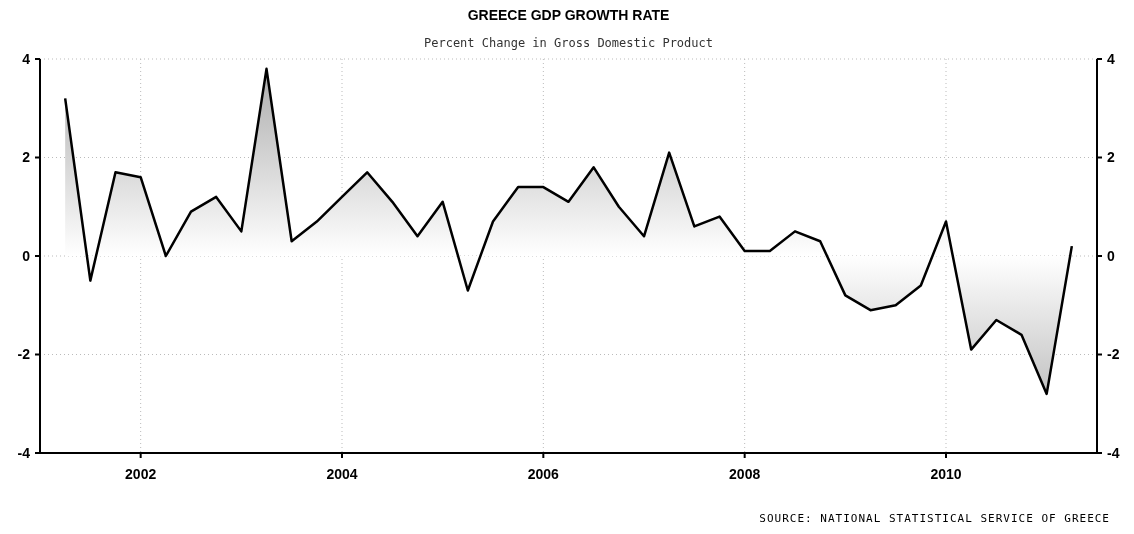 This screenshot has height=534, width=1134. Describe the element at coordinates (934, 518) in the screenshot. I see `source-note: SOURCE: NATIONAL STATISTICAL SERVICE OF GREECE` at that location.